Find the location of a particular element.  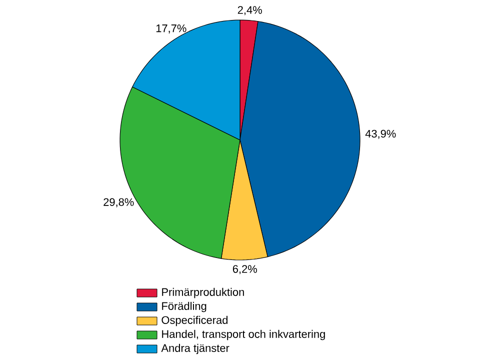

legend-label: Förädling is located at coordinates (184, 307).